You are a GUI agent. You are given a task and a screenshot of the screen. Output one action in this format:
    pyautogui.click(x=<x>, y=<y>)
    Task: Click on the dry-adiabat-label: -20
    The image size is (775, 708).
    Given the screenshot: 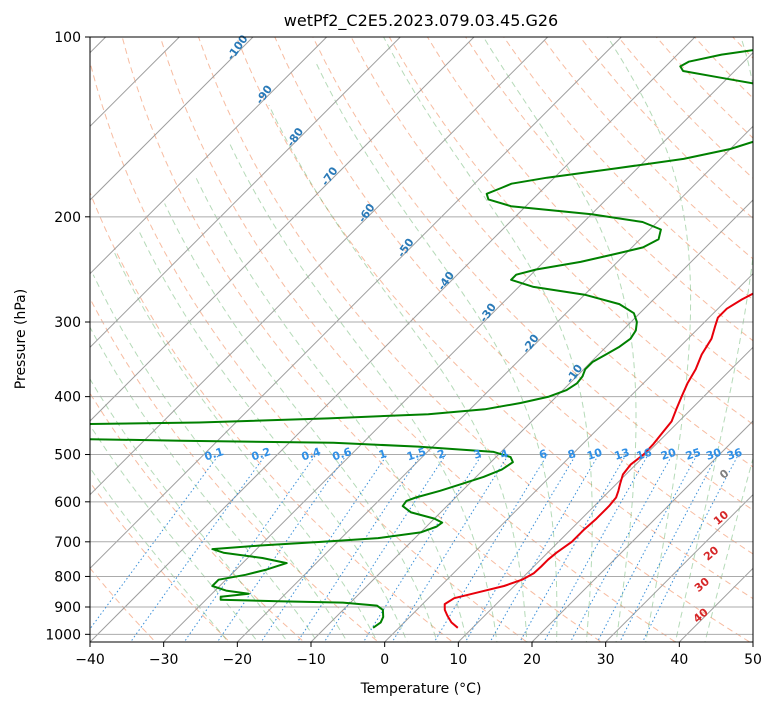 What is the action you would take?
    pyautogui.click(x=531, y=344)
    